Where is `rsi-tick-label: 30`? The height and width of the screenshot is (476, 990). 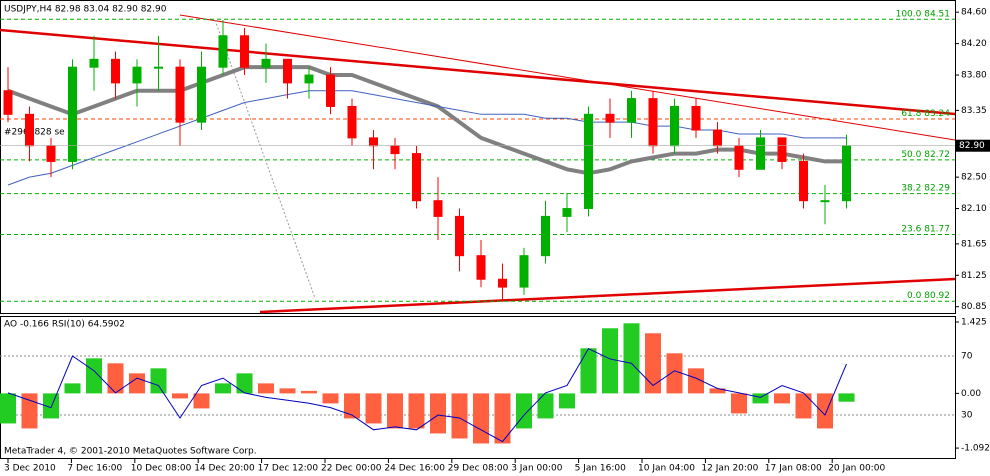 rsi-tick-label: 30 is located at coordinates (967, 416).